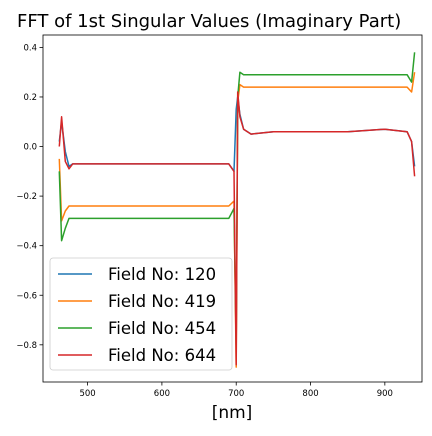  Describe the element at coordinates (26, 197) in the screenshot. I see `y-tick-label: −0.2` at that location.